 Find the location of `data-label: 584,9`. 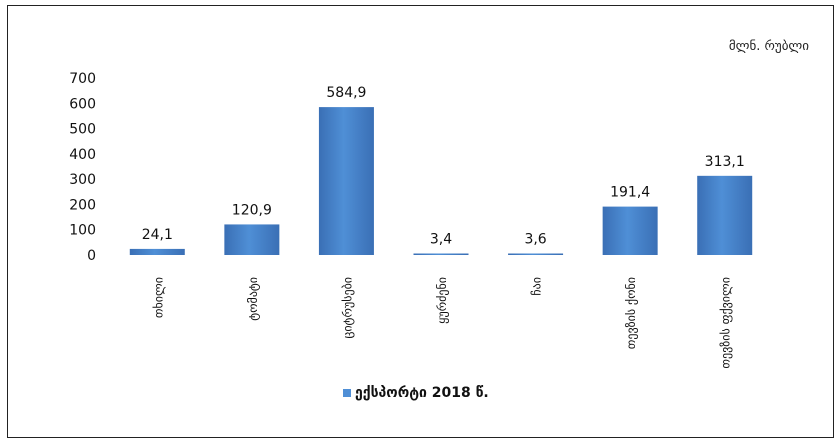

data-label: 584,9 is located at coordinates (346, 93).